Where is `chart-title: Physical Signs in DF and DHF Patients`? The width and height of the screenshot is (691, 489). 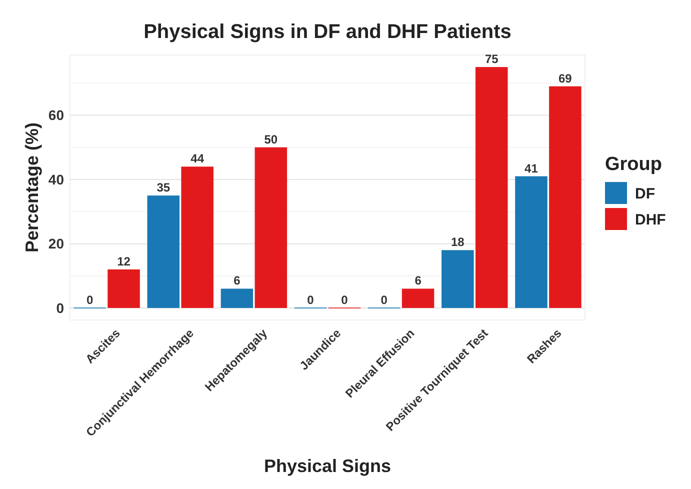 chart-title: Physical Signs in DF and DHF Patients is located at coordinates (328, 32).